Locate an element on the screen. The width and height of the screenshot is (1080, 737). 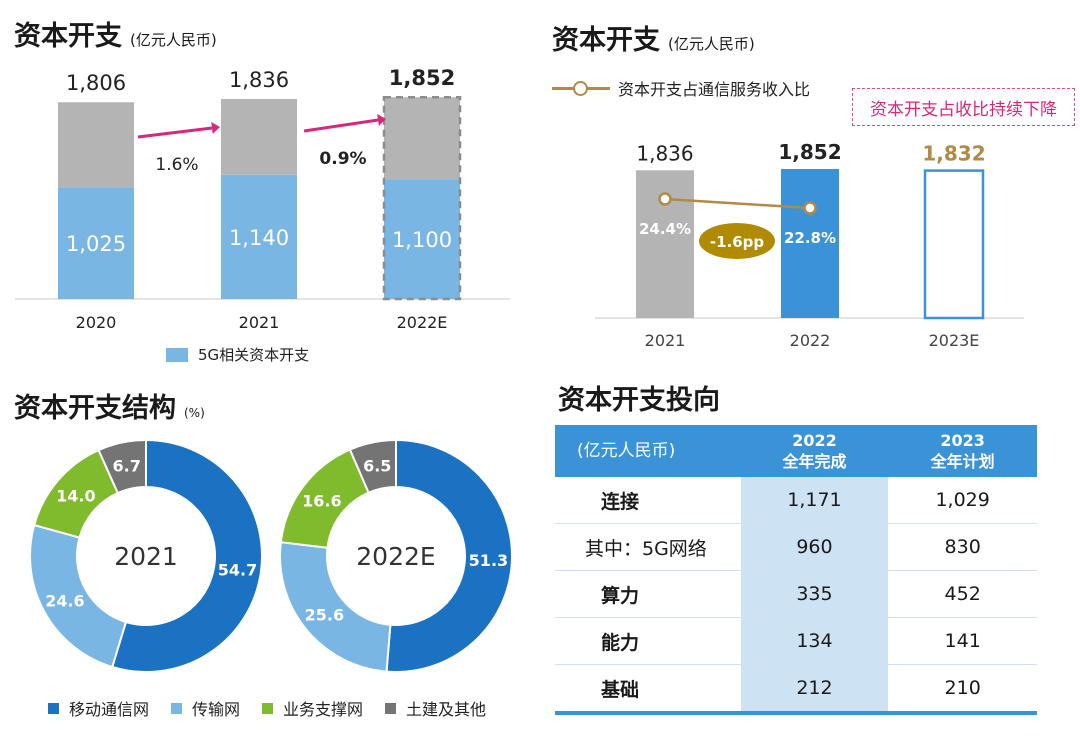
transport-network-swatch is located at coordinates (177, 708).